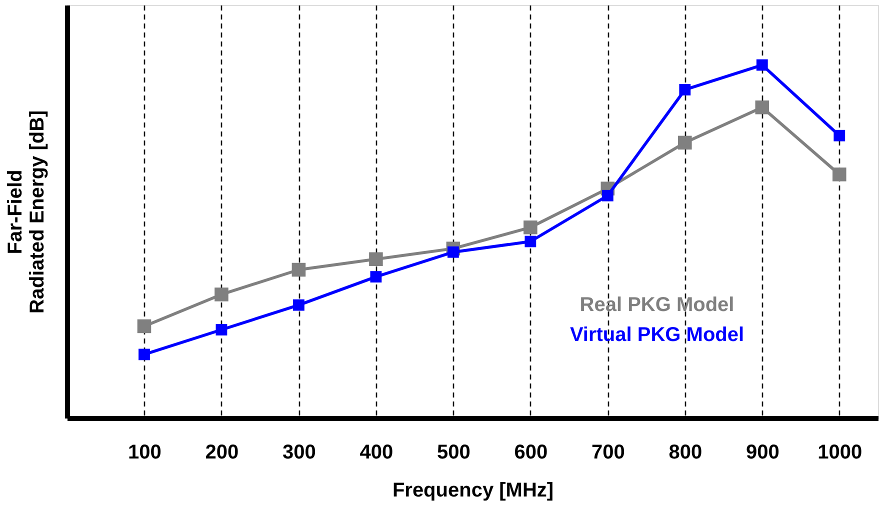 Image resolution: width=883 pixels, height=505 pixels. What do you see at coordinates (608, 453) in the screenshot?
I see `x-tick-label: 700` at bounding box center [608, 453].